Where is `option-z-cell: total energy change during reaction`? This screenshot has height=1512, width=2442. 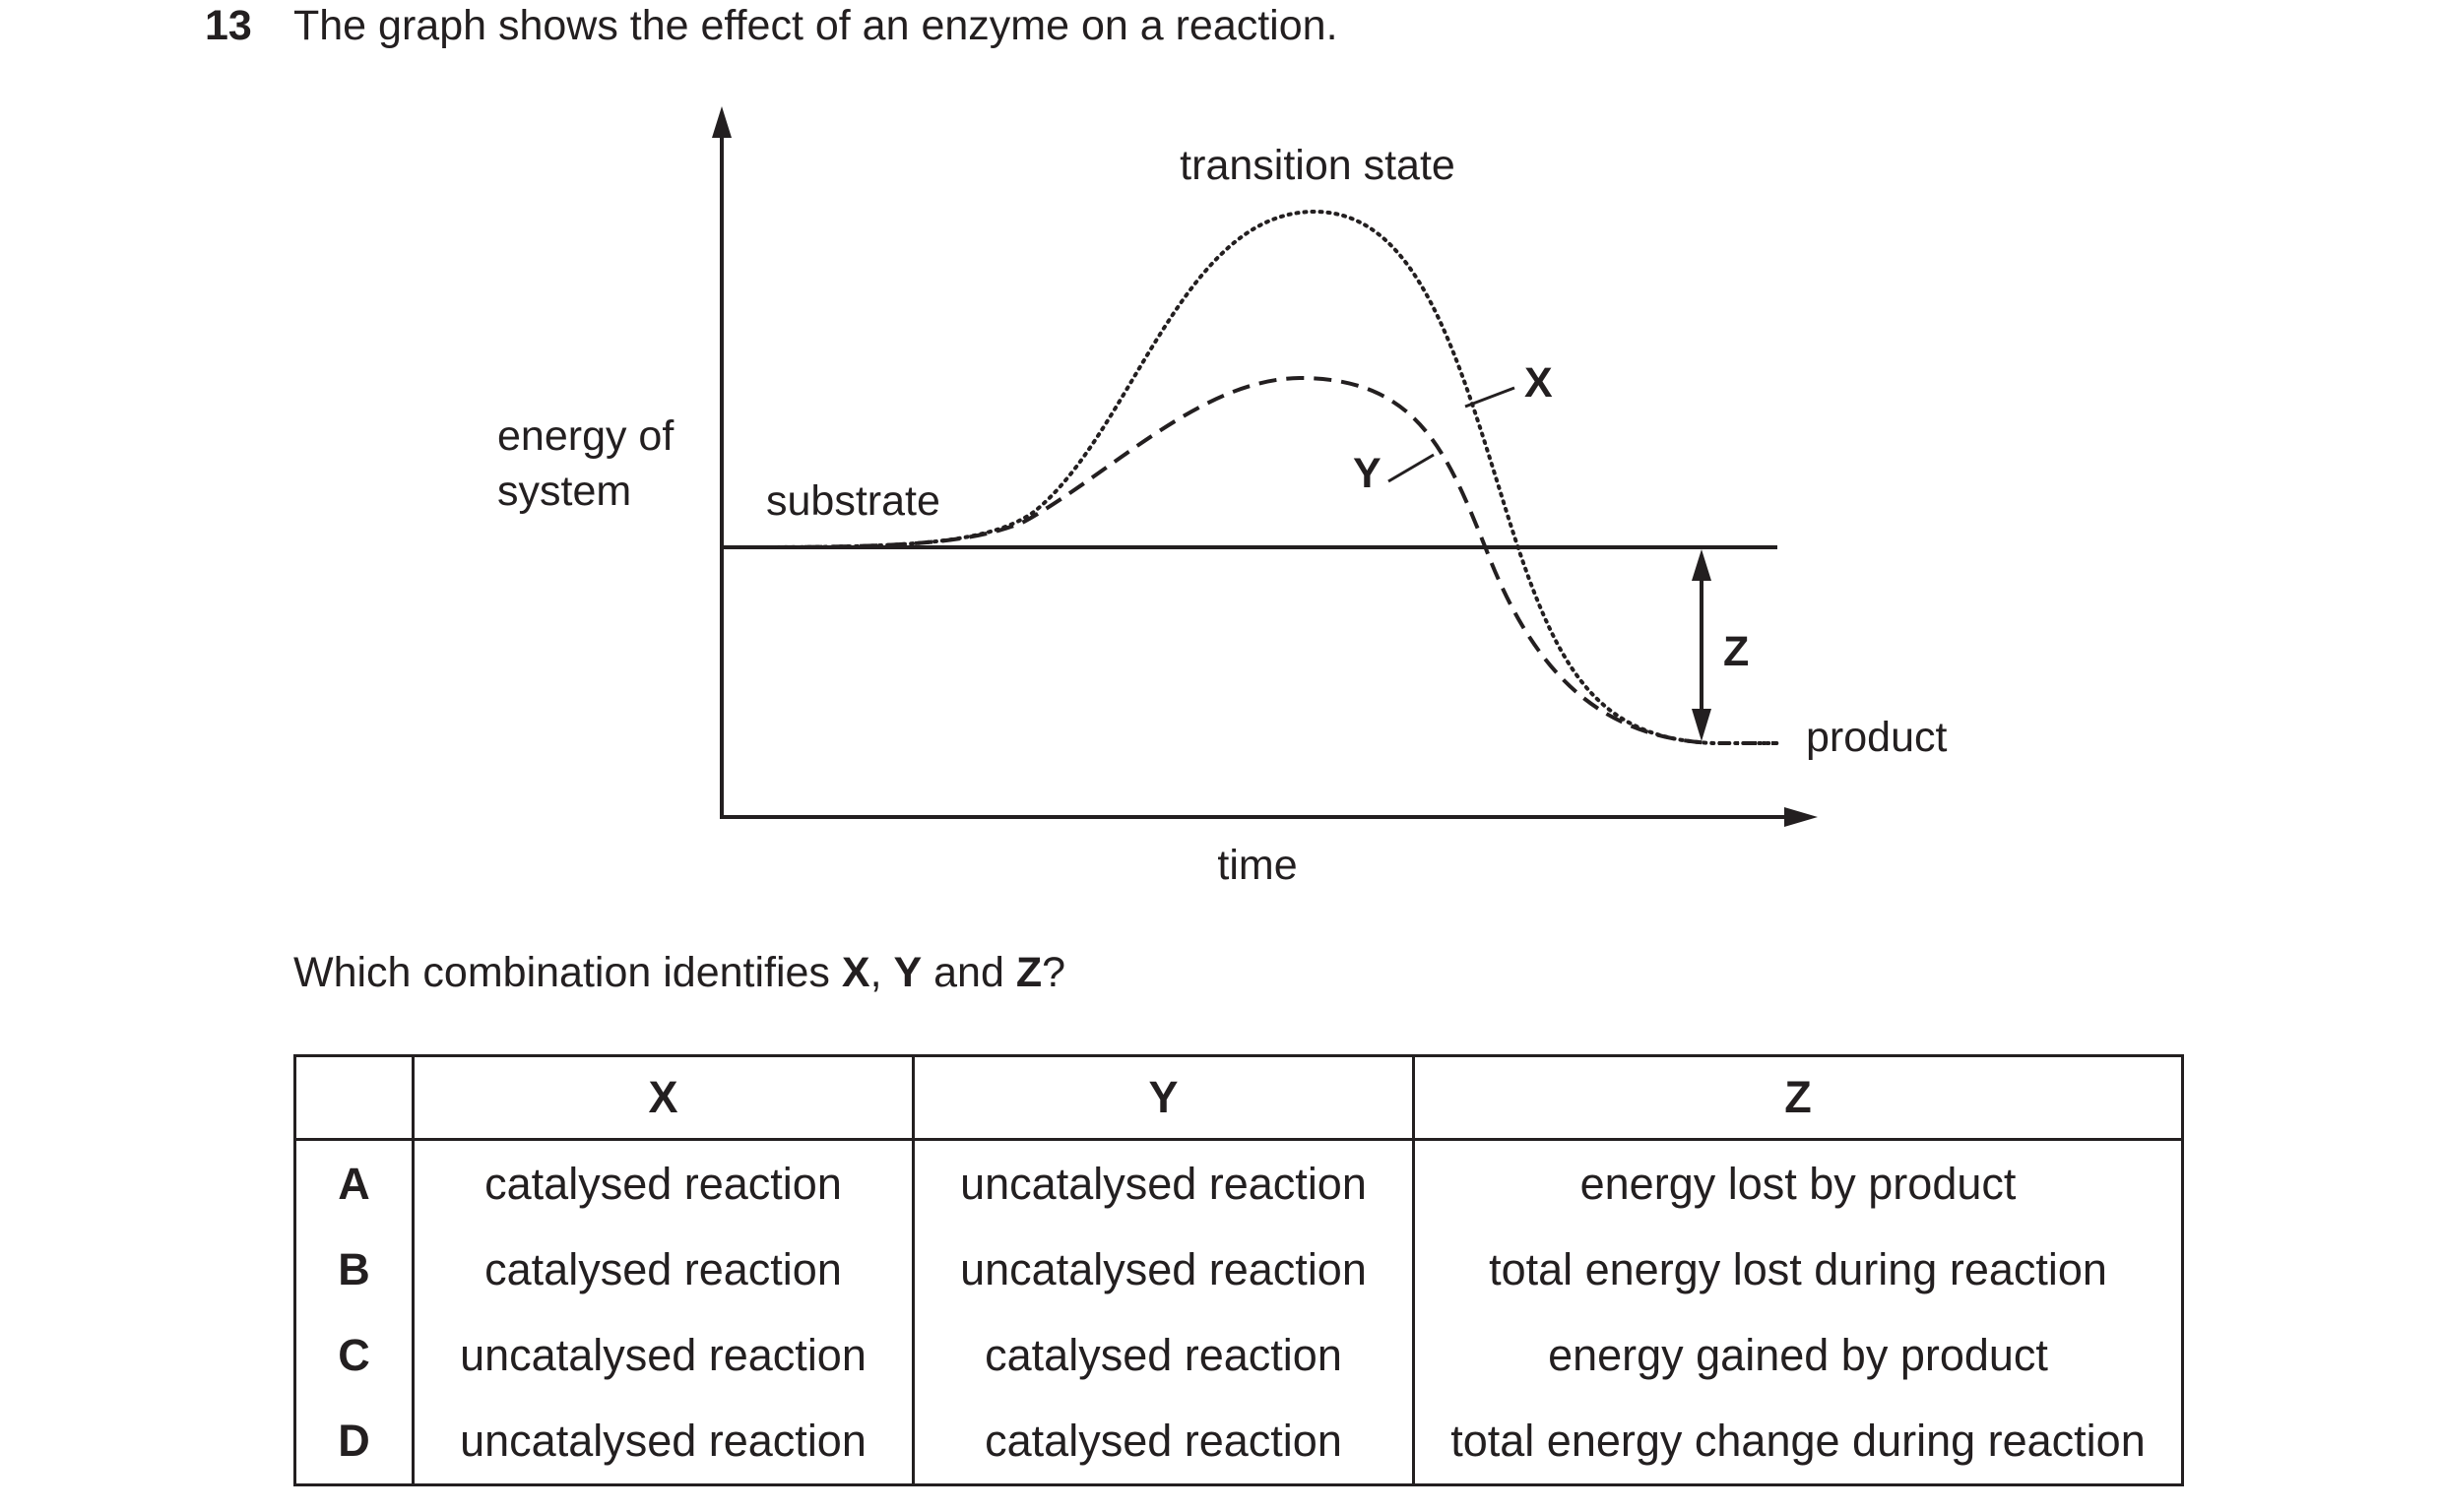
option-z-cell: total energy change during reaction is located at coordinates (1798, 1442).